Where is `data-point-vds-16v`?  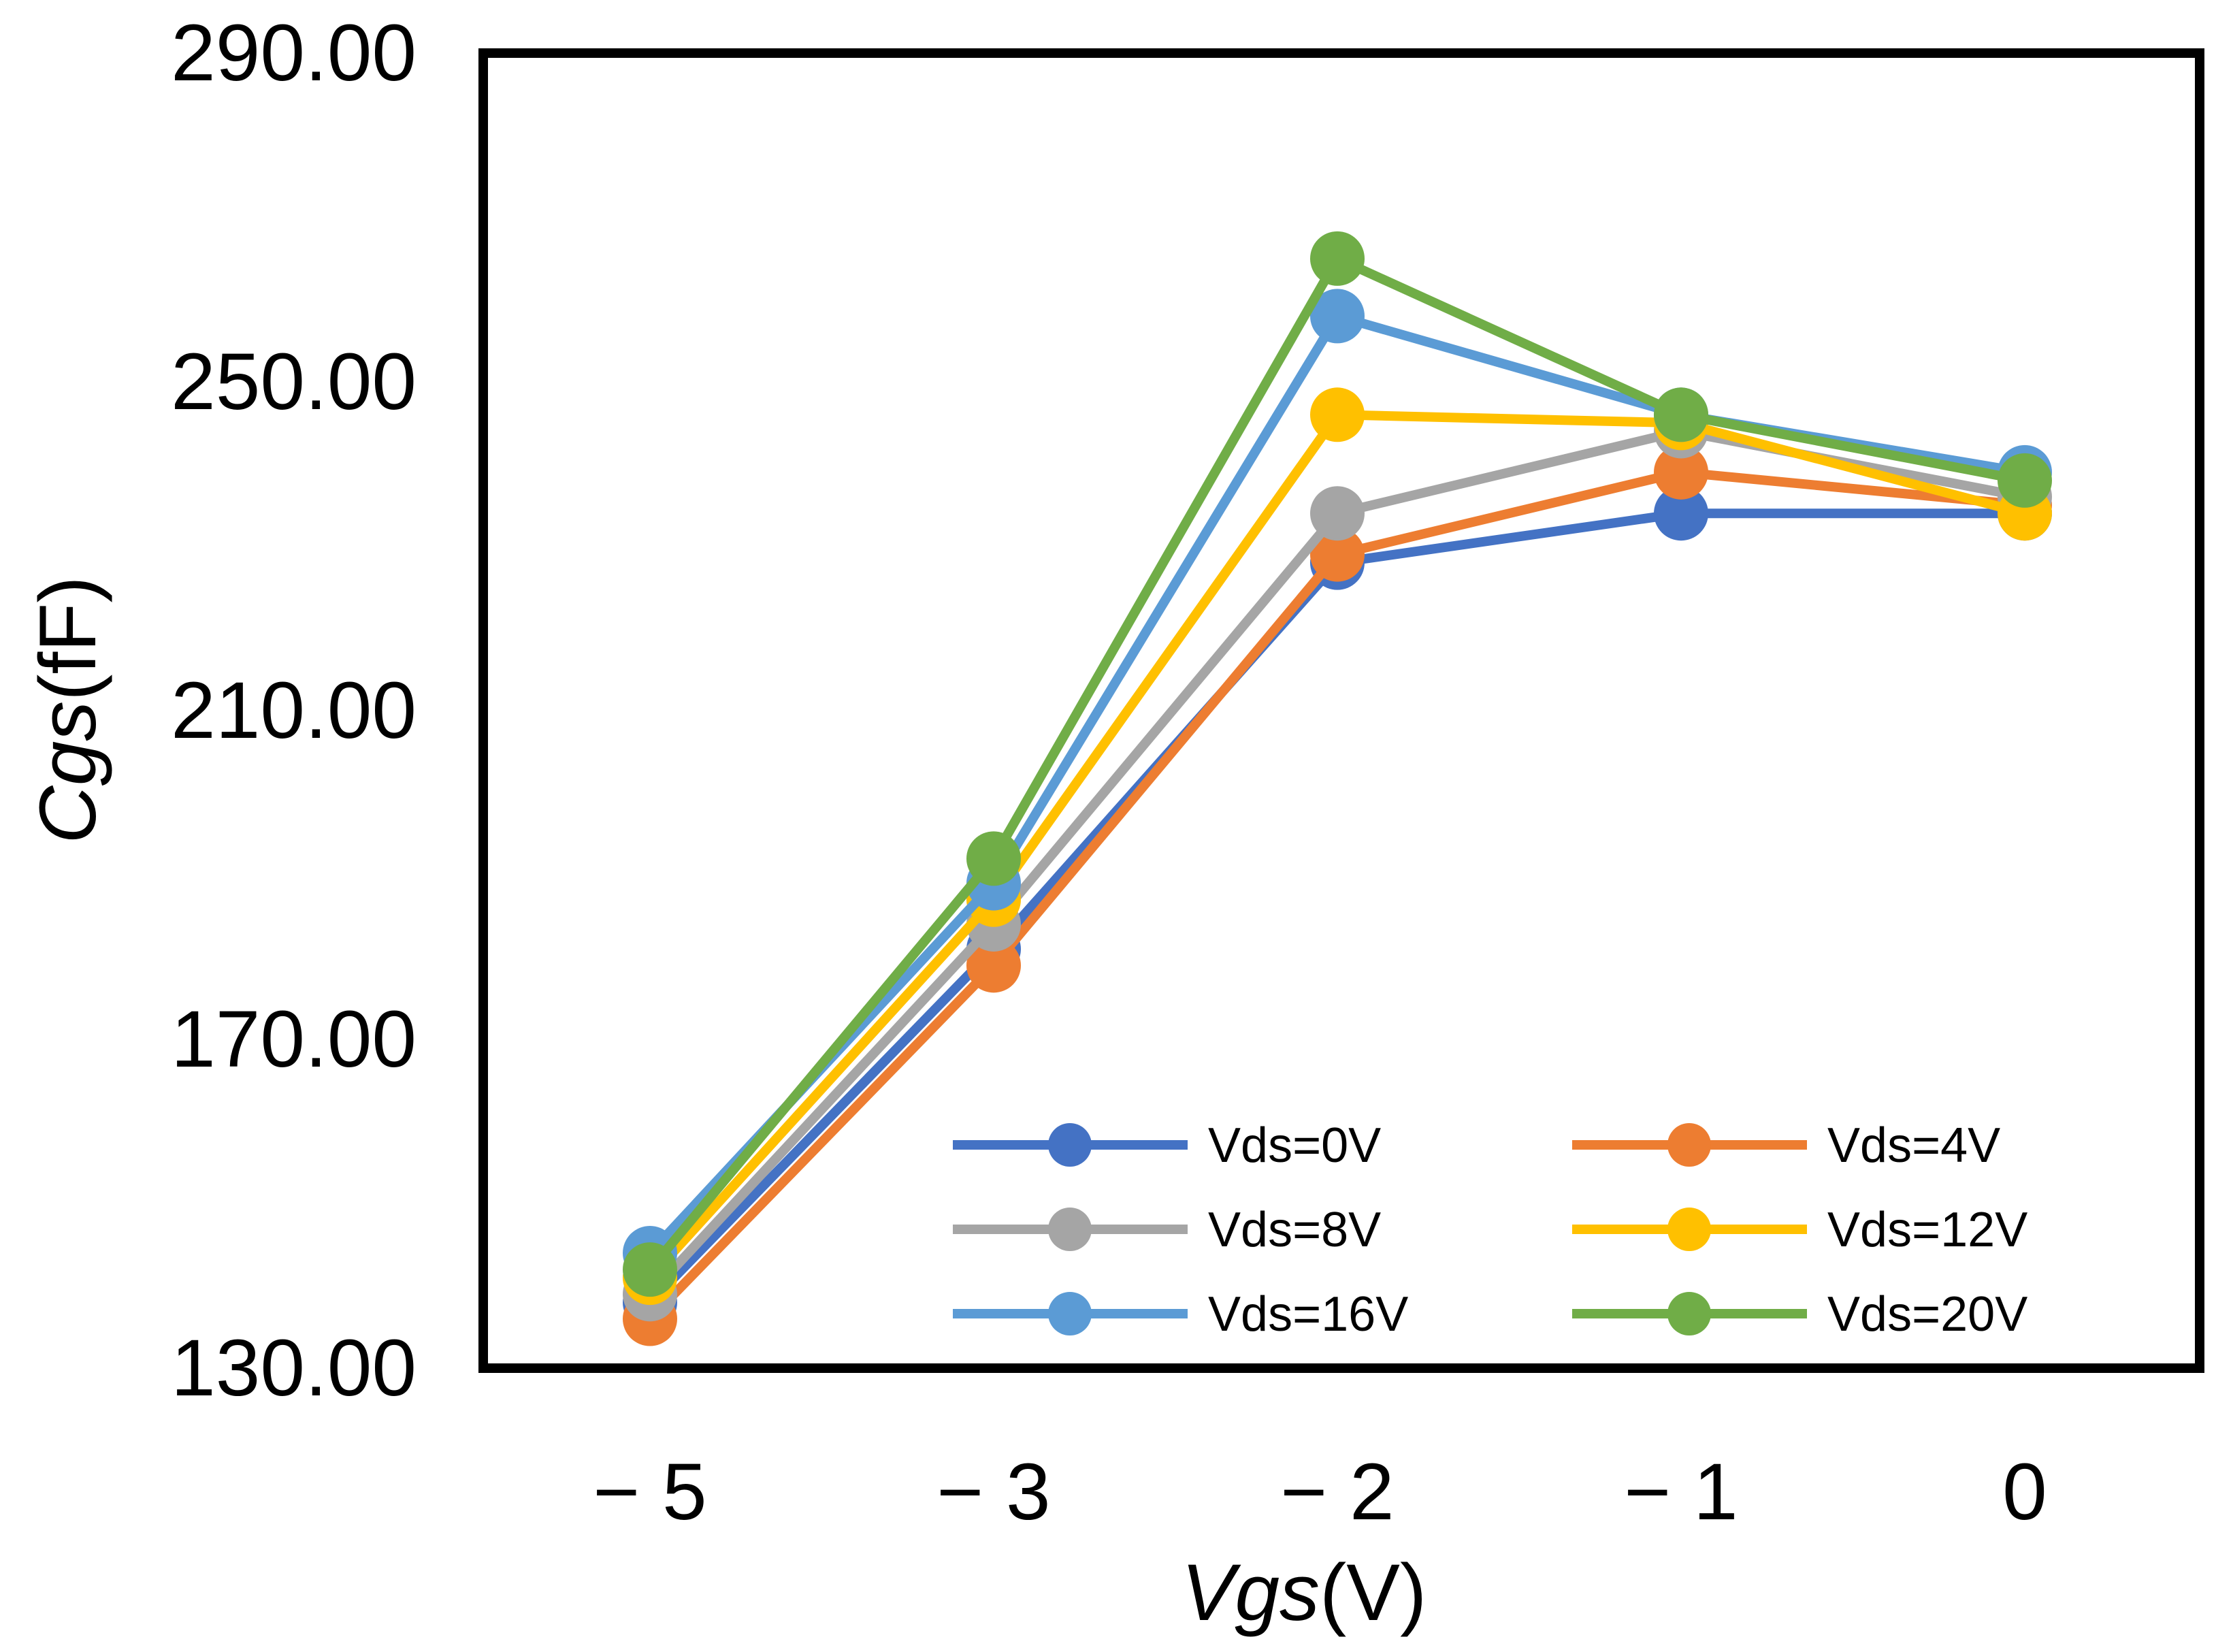
data-point-vds-16v is located at coordinates (1337, 316).